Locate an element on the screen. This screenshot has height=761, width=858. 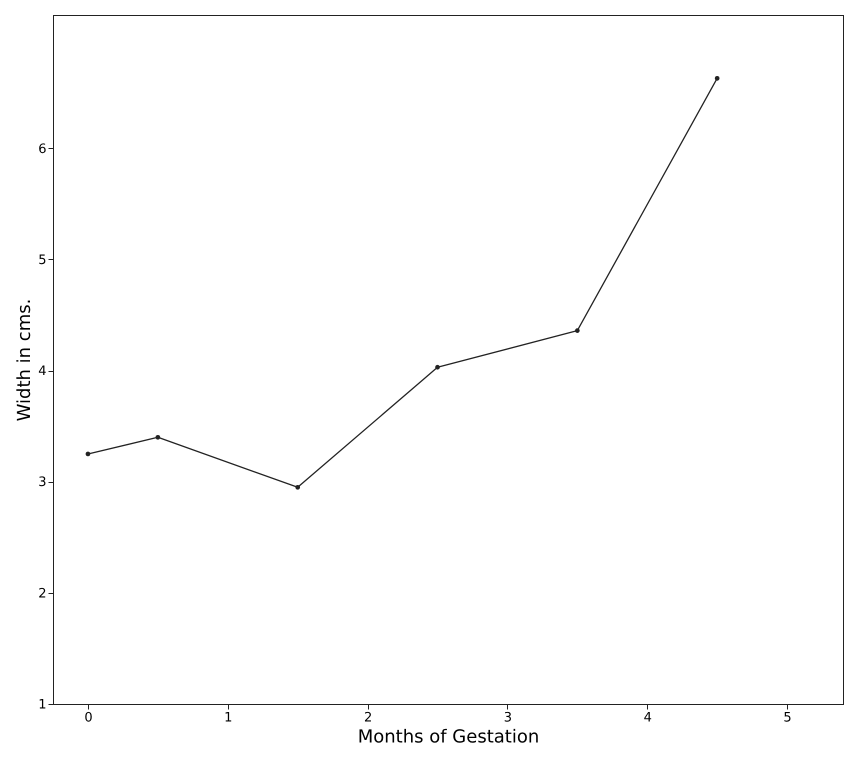
x-tick-label: 5 is located at coordinates (787, 718).